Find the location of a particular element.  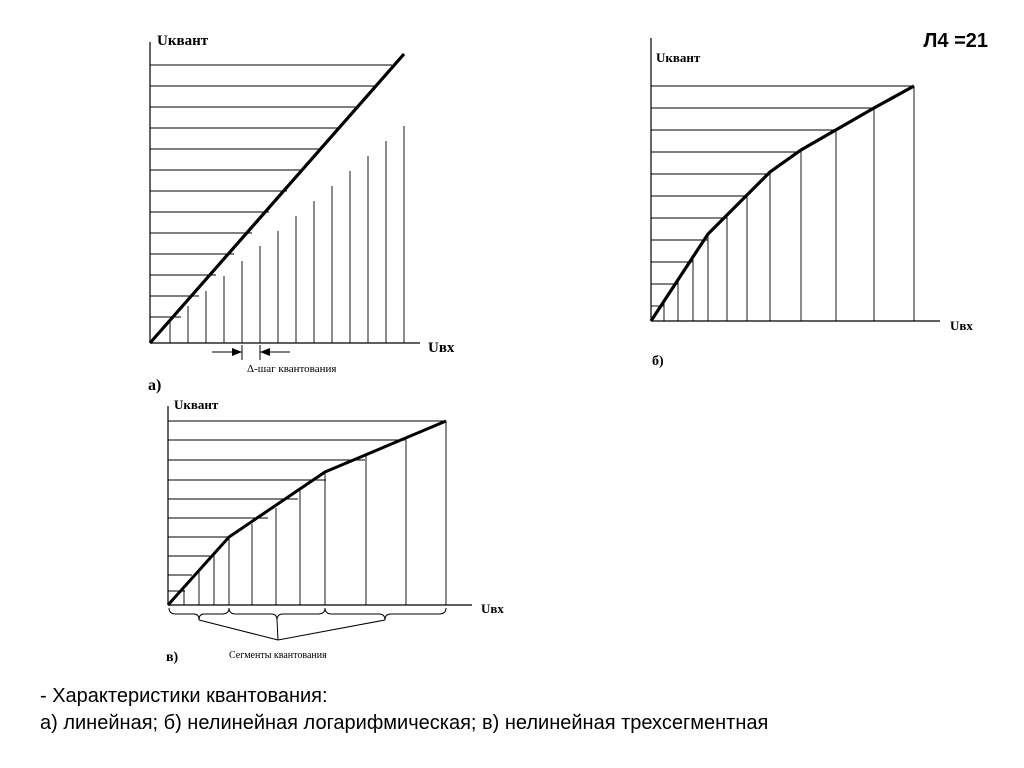

step-annotation-label: Δ-шаг квантования is located at coordinates (291, 369).